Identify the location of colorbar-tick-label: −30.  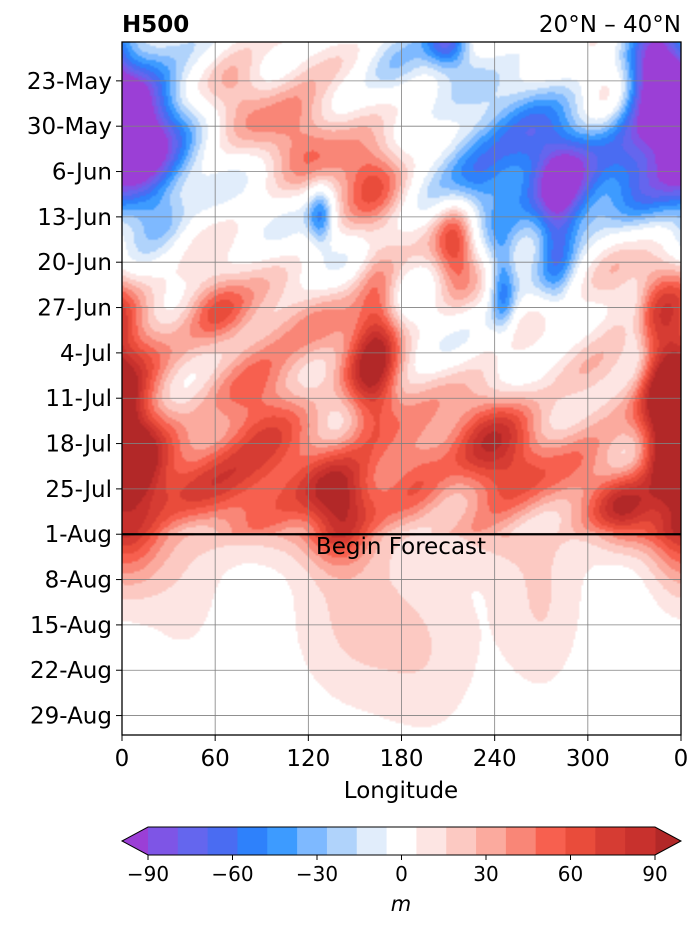
(317, 874).